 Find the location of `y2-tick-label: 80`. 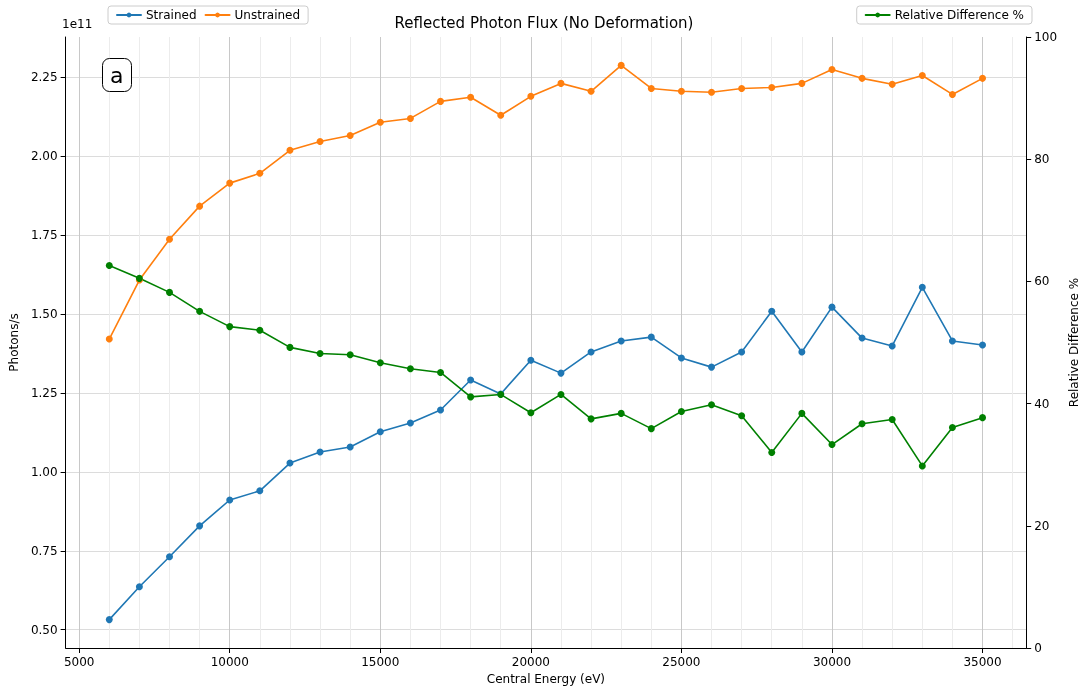

y2-tick-label: 80 is located at coordinates (1042, 159).